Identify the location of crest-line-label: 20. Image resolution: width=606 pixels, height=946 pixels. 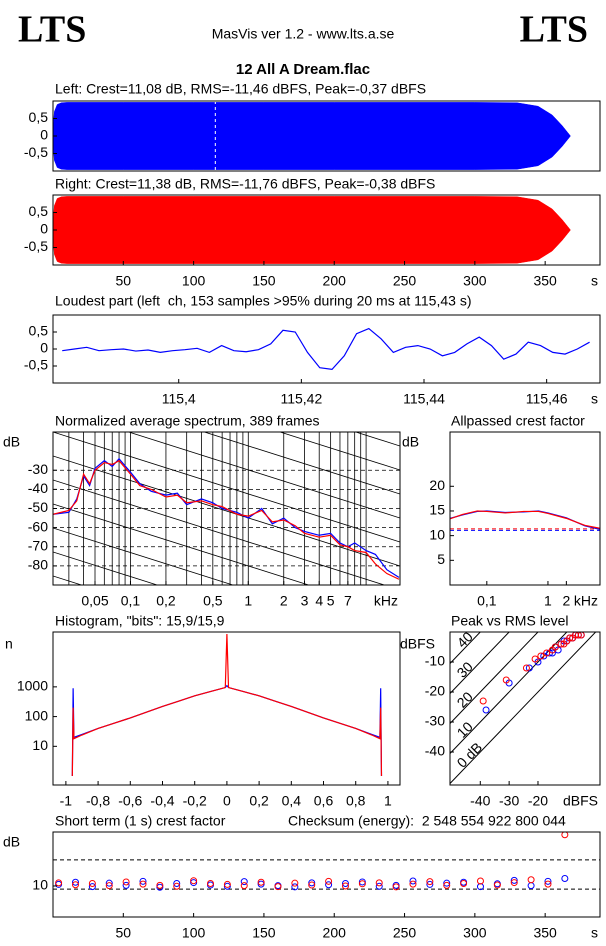
(465, 699).